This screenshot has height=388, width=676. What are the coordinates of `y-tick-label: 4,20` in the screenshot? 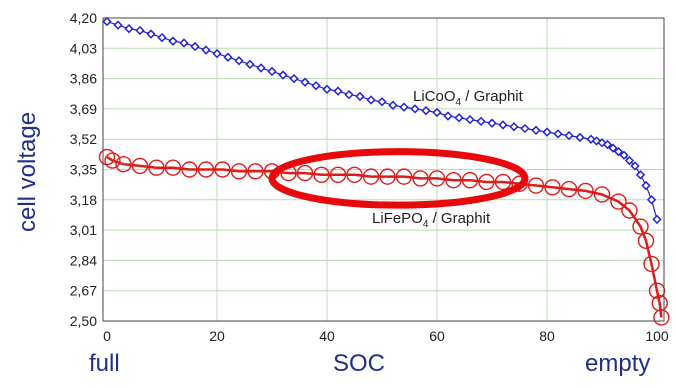 It's located at (83, 18).